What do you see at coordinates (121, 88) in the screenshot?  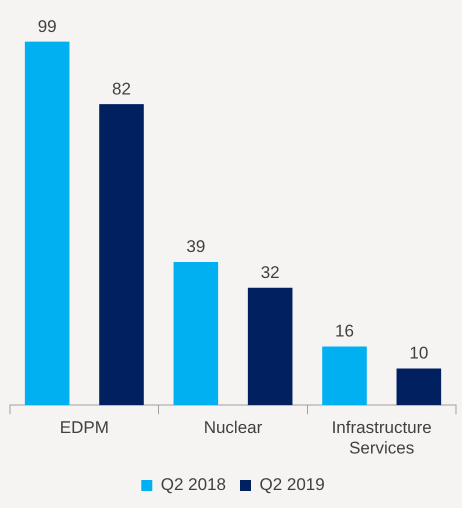 I see `data-label: 82` at bounding box center [121, 88].